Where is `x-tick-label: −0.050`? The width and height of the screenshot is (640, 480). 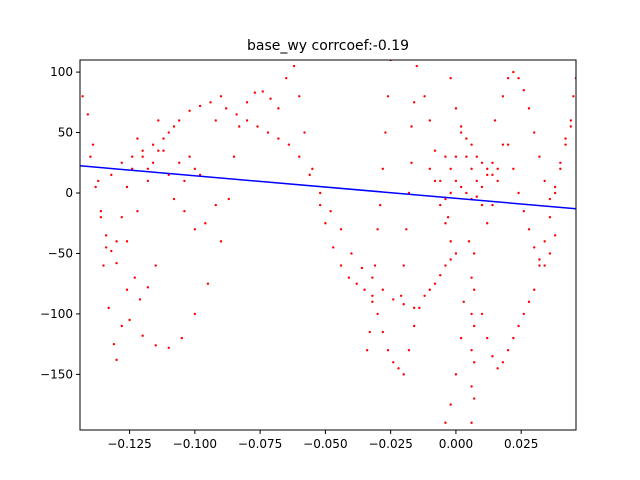
x-tick-label: −0.050 is located at coordinates (325, 444).